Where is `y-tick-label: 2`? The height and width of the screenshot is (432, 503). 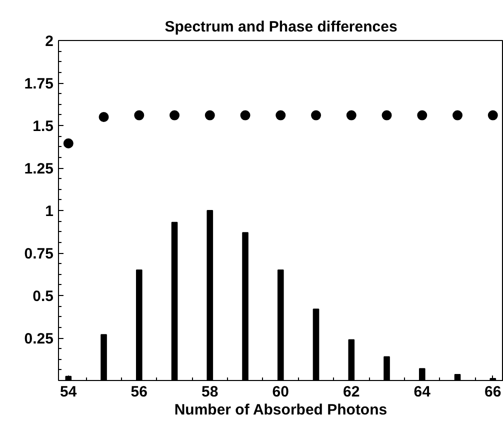
y-tick-label: 2 is located at coordinates (49, 41).